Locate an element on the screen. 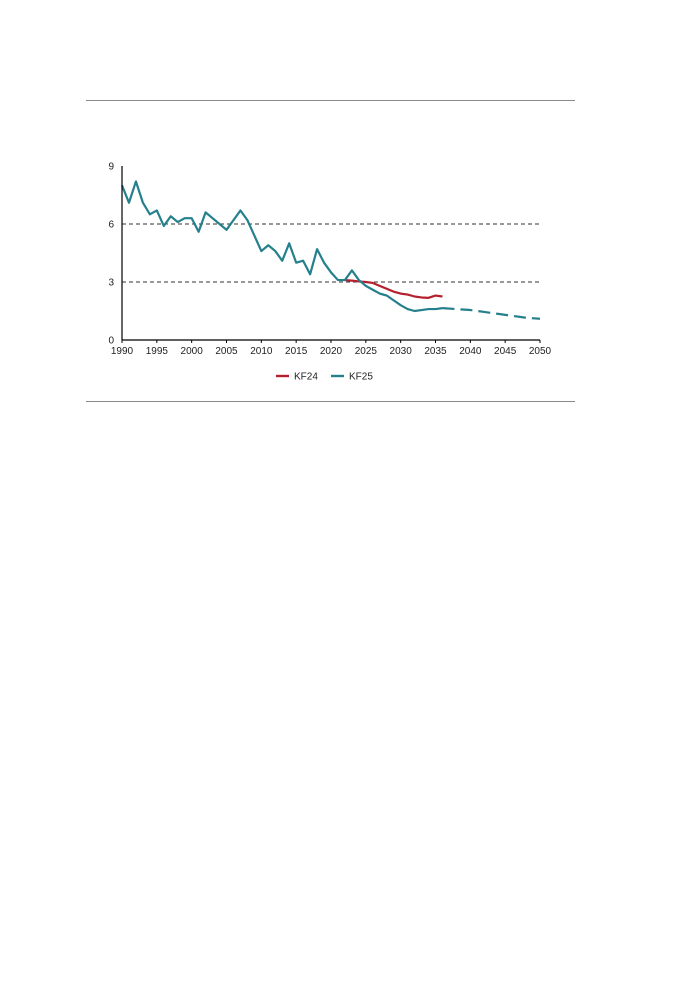 This screenshot has width=693, height=985. series-lines is located at coordinates (330, 250).